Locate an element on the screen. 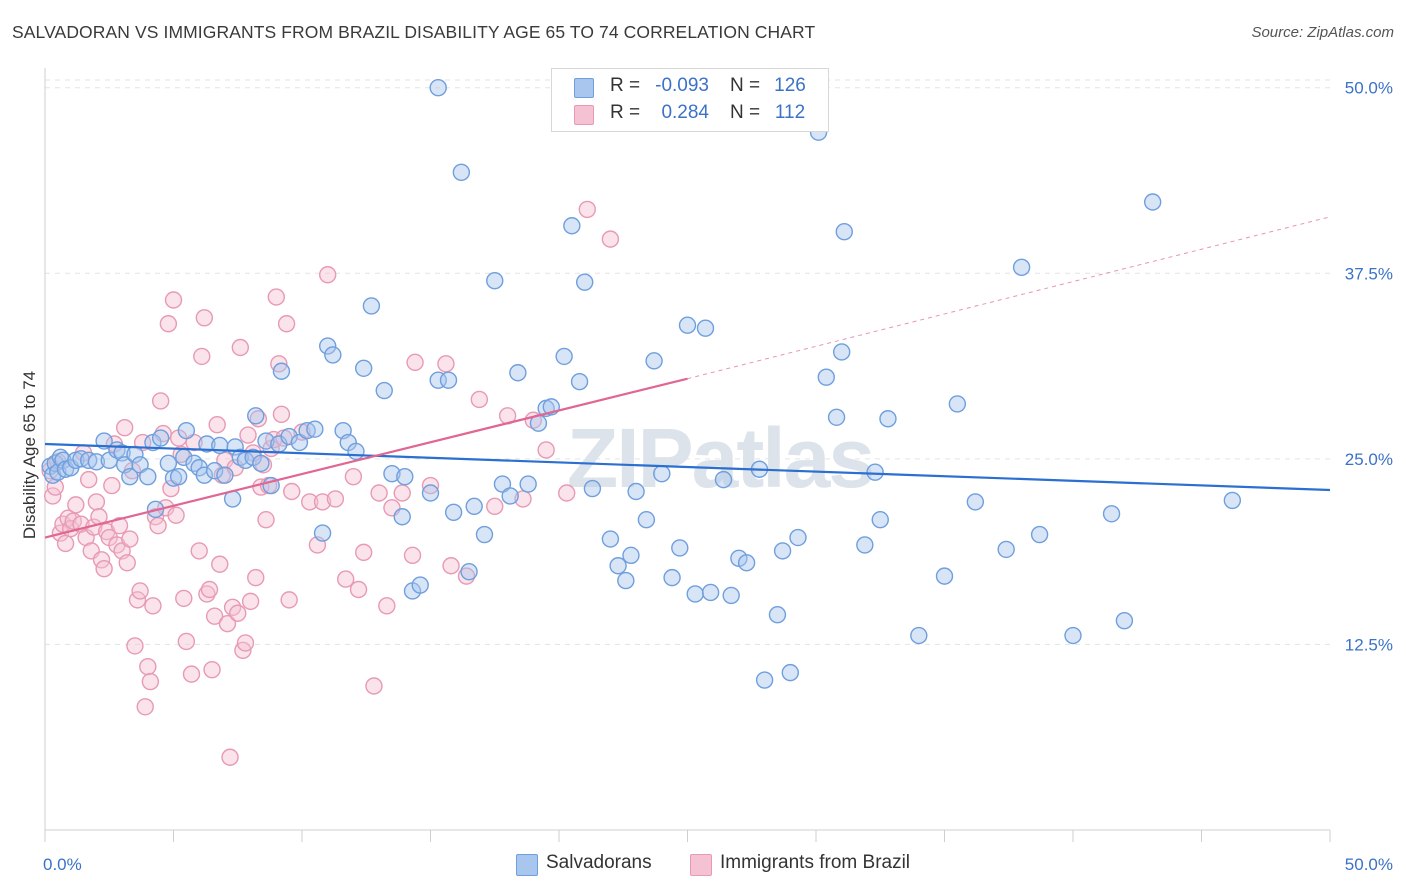 The height and width of the screenshot is (892, 1406). legend-r-value: -0.093 is located at coordinates (682, 85).